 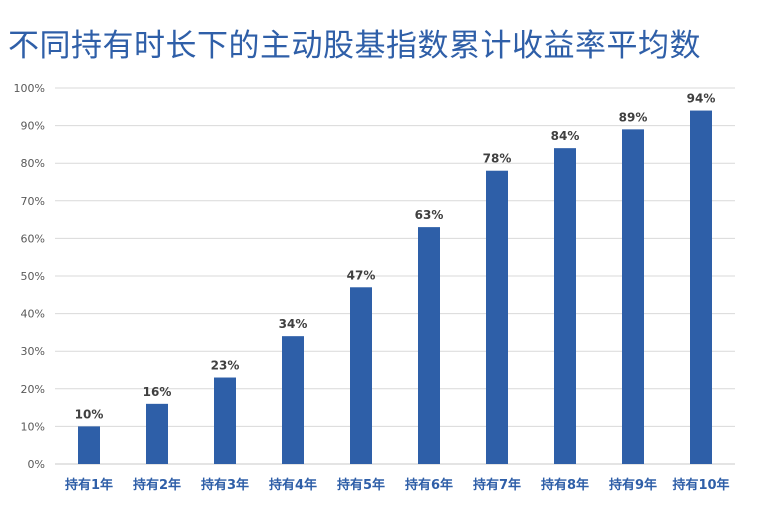 What do you see at coordinates (429, 485) in the screenshot?
I see `category-label: 持有6年` at bounding box center [429, 485].